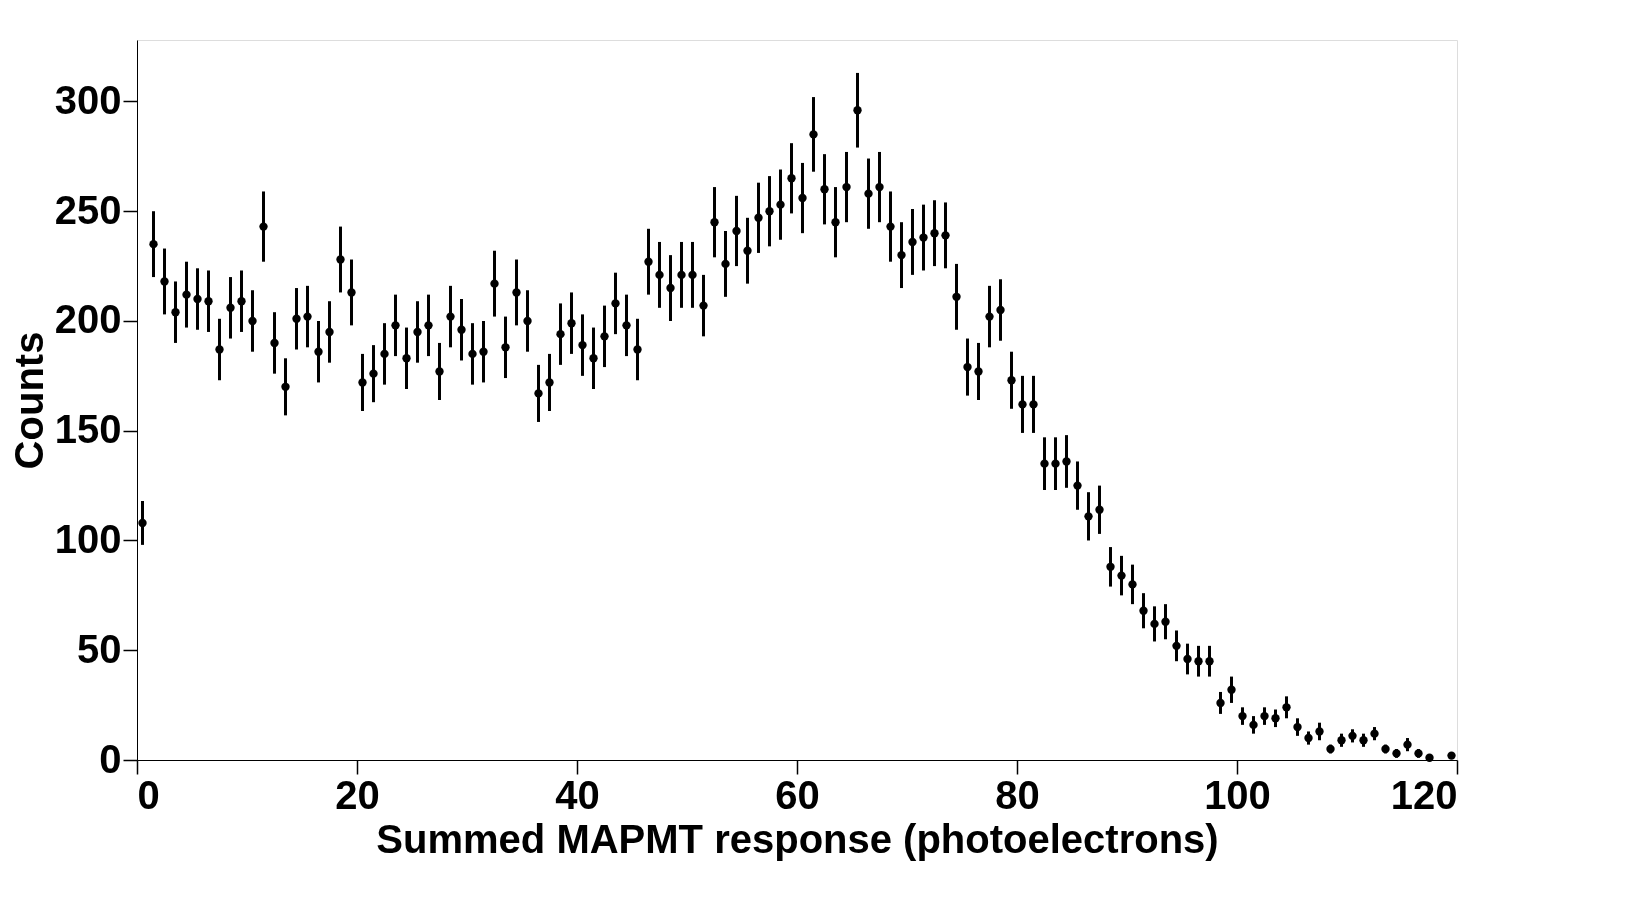 The width and height of the screenshot is (1631, 902). What do you see at coordinates (797, 838) in the screenshot?
I see `x-axis-title: Summed MAPMT response (photoelectrons)` at bounding box center [797, 838].